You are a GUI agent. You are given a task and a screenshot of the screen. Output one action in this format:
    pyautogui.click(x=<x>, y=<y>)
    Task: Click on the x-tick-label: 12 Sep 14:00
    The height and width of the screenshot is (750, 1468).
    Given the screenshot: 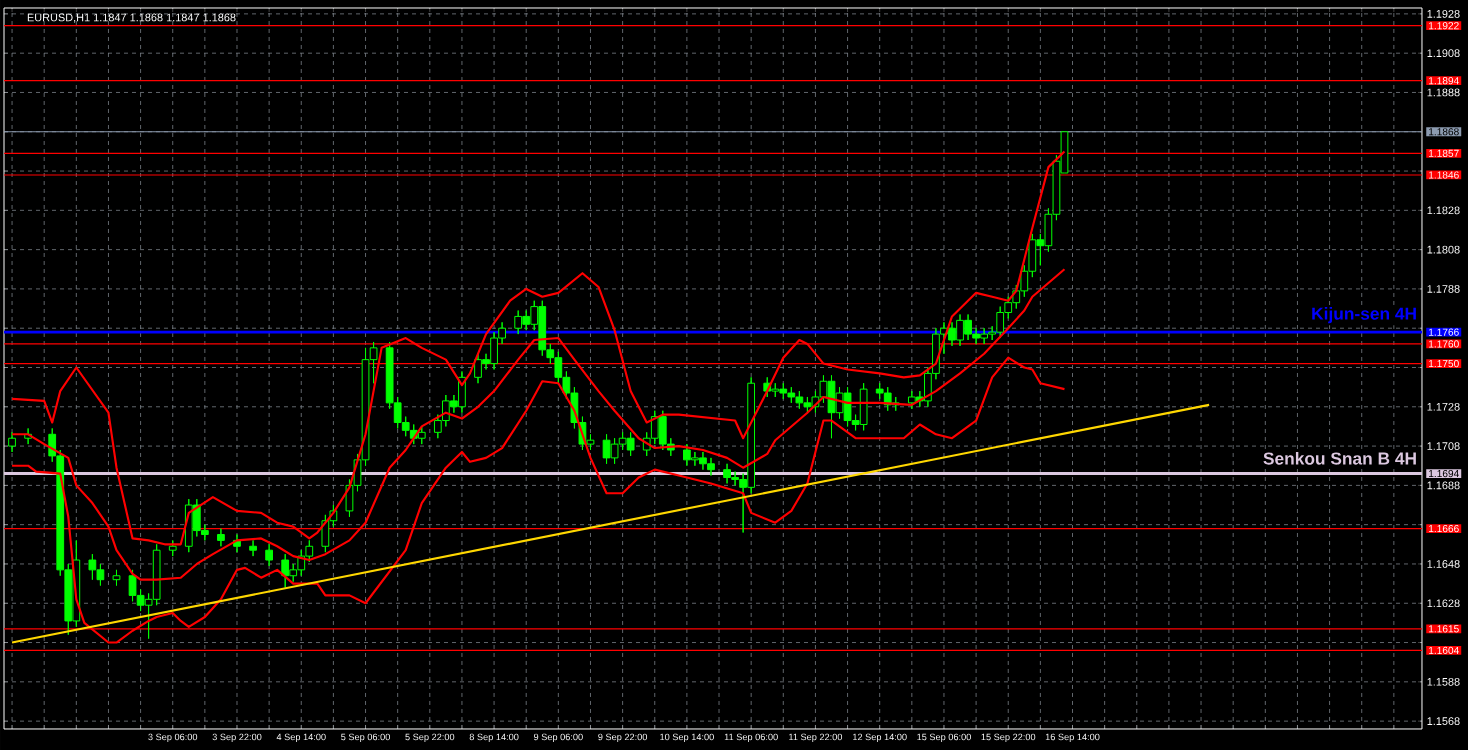 What is the action you would take?
    pyautogui.click(x=880, y=738)
    